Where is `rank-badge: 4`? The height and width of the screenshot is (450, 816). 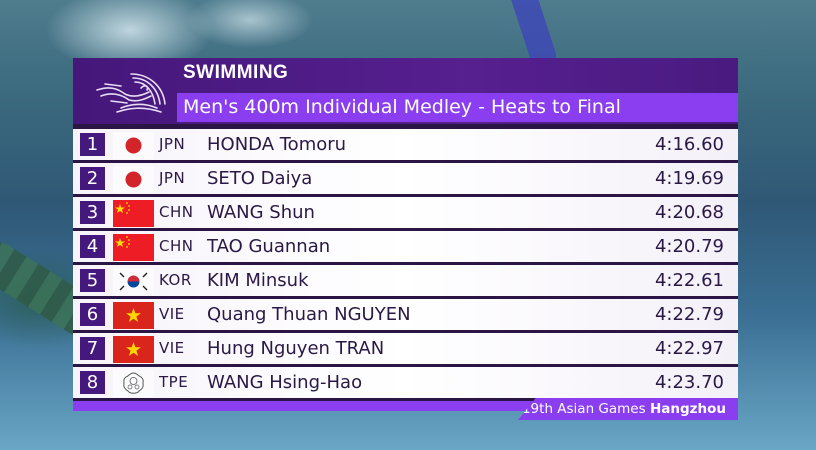 rank-badge: 4 is located at coordinates (92, 246).